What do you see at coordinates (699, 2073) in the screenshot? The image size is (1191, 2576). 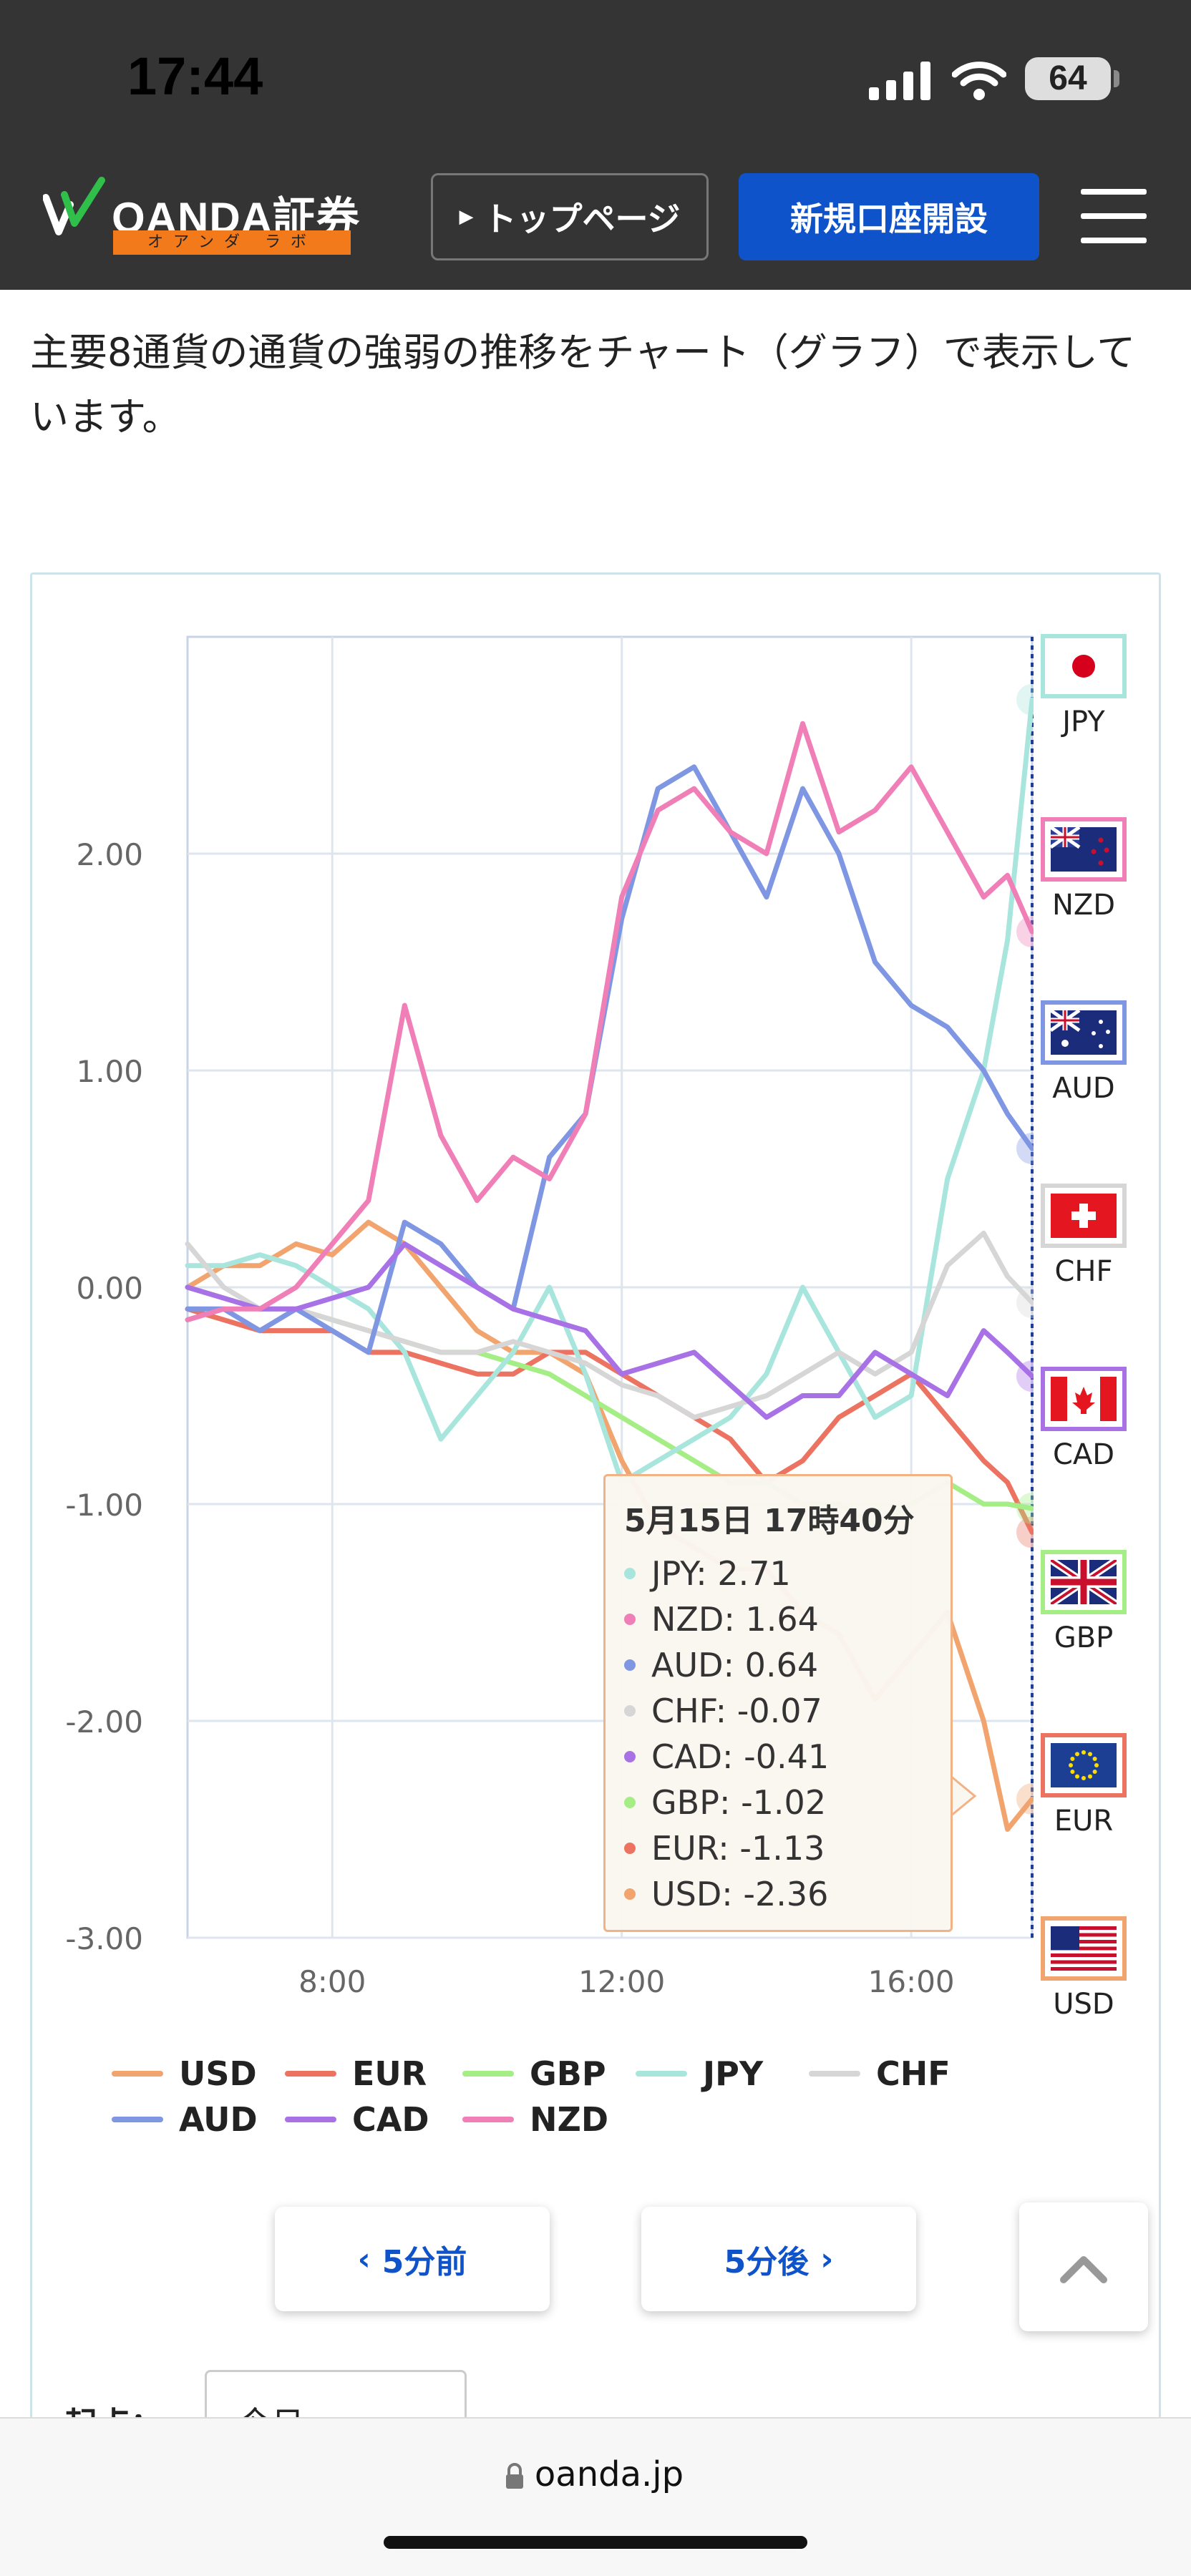 I see `legend-item-jpy: JPY` at bounding box center [699, 2073].